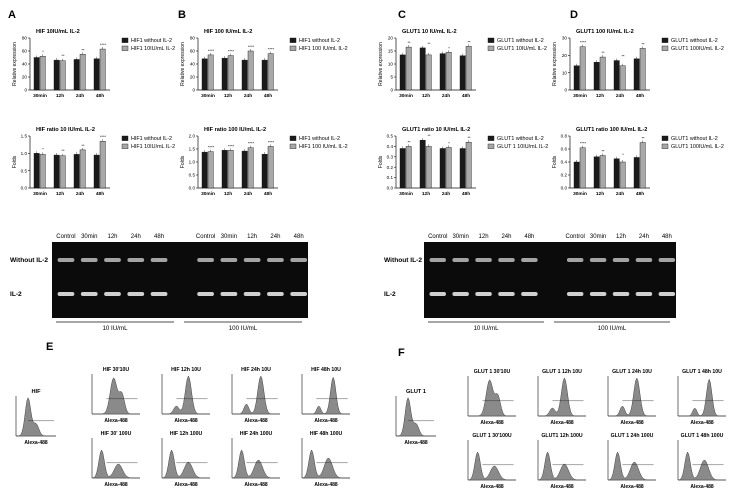 The width and height of the screenshot is (744, 488). Describe the element at coordinates (565, 90) in the screenshot. I see `y-tick-label: 0` at that location.